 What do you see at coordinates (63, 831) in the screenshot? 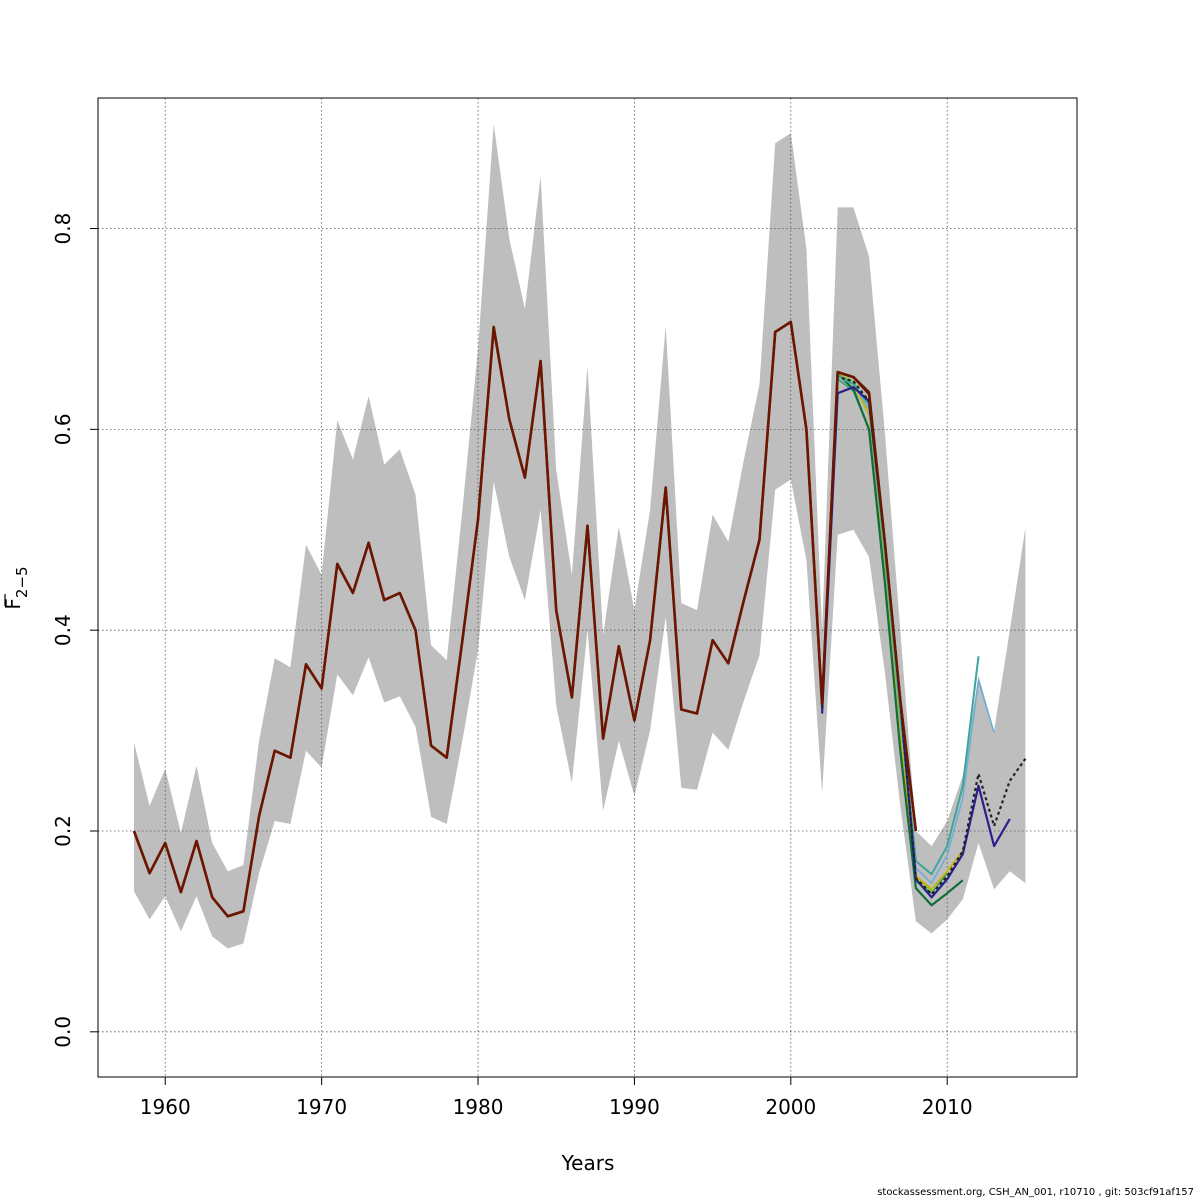
I see `y-tick-label: 0.2` at bounding box center [63, 831].